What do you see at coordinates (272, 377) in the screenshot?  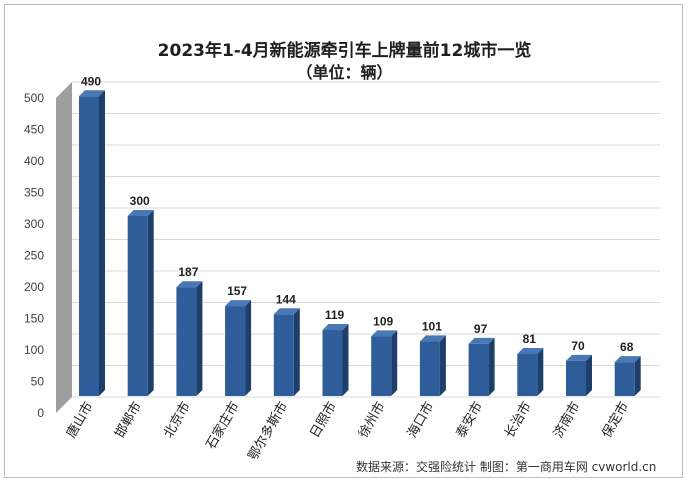 I see `bar: 144 鄂尔多斯市` at bounding box center [272, 377].